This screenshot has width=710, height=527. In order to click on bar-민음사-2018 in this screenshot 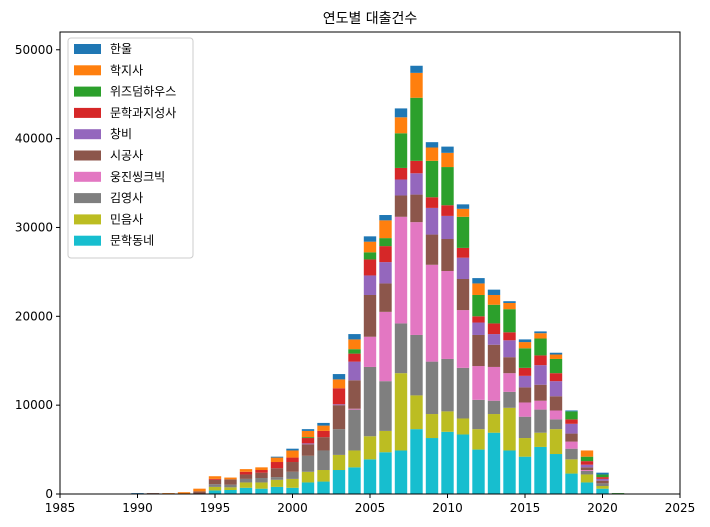, I will do `click(571, 466)`.